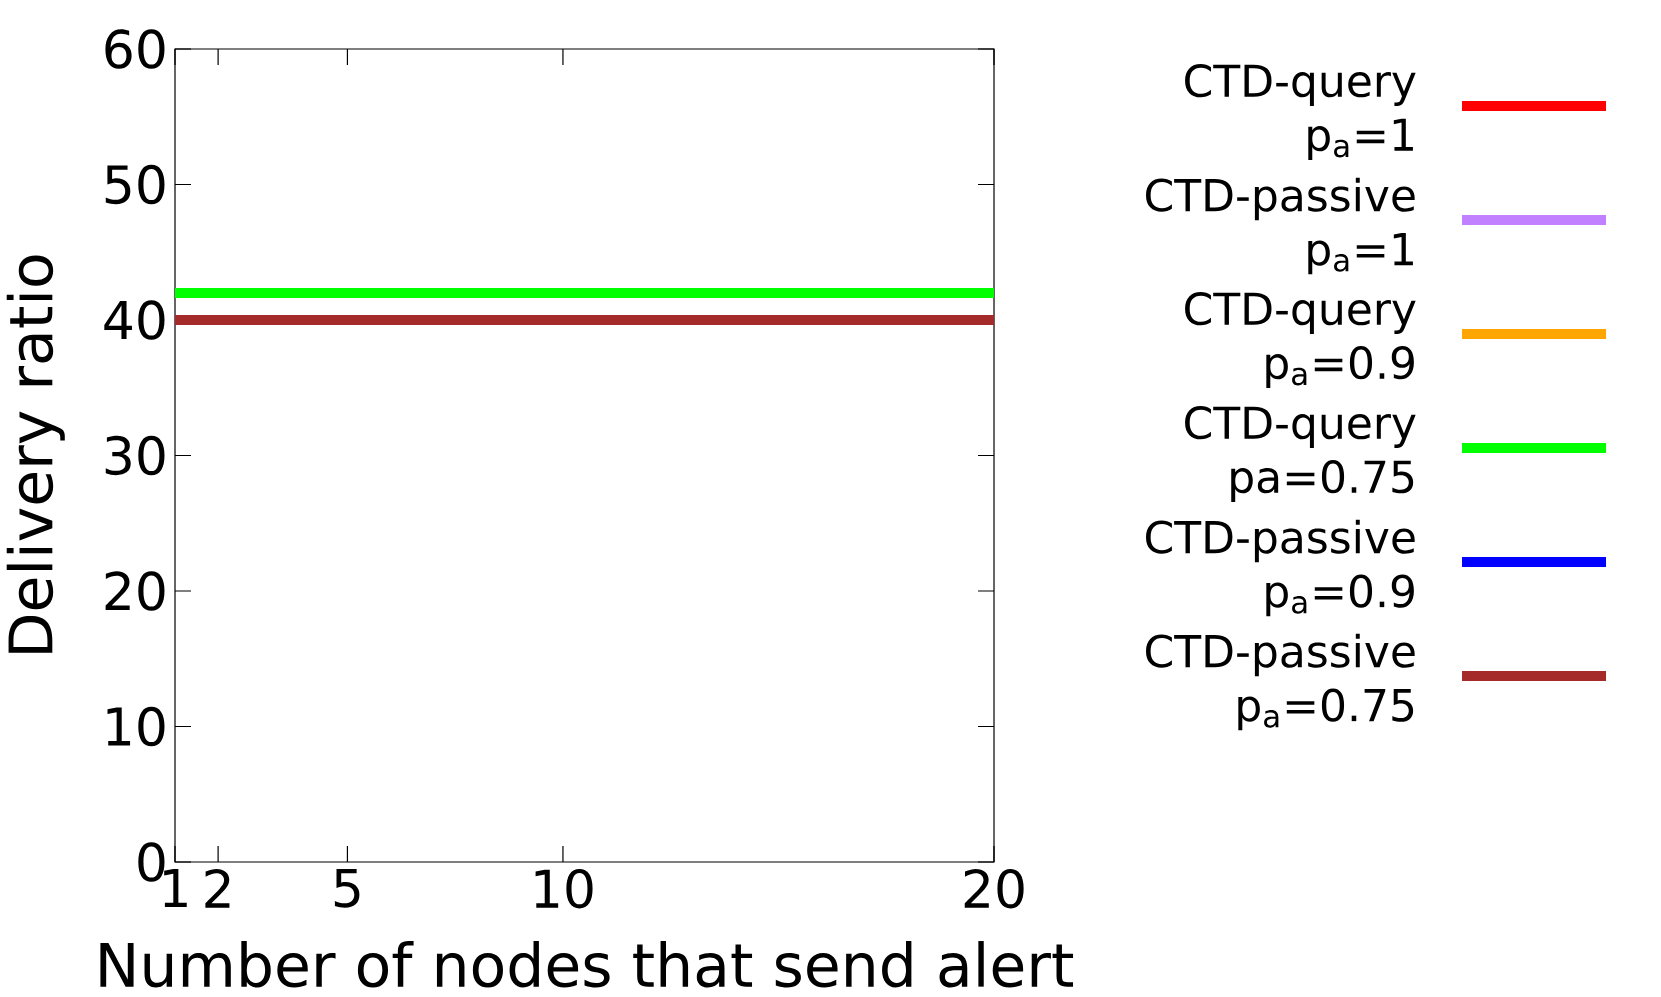 The image size is (1661, 997). I want to click on y-tick-label: 60, so click(135, 49).